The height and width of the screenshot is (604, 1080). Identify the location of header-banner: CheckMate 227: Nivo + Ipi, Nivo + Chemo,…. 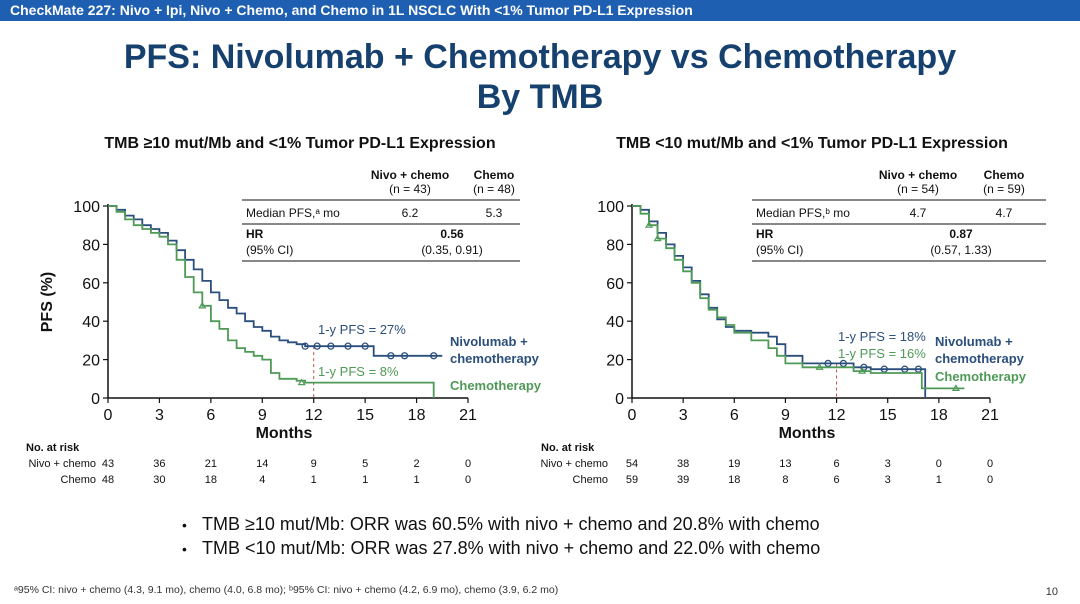
(540, 10).